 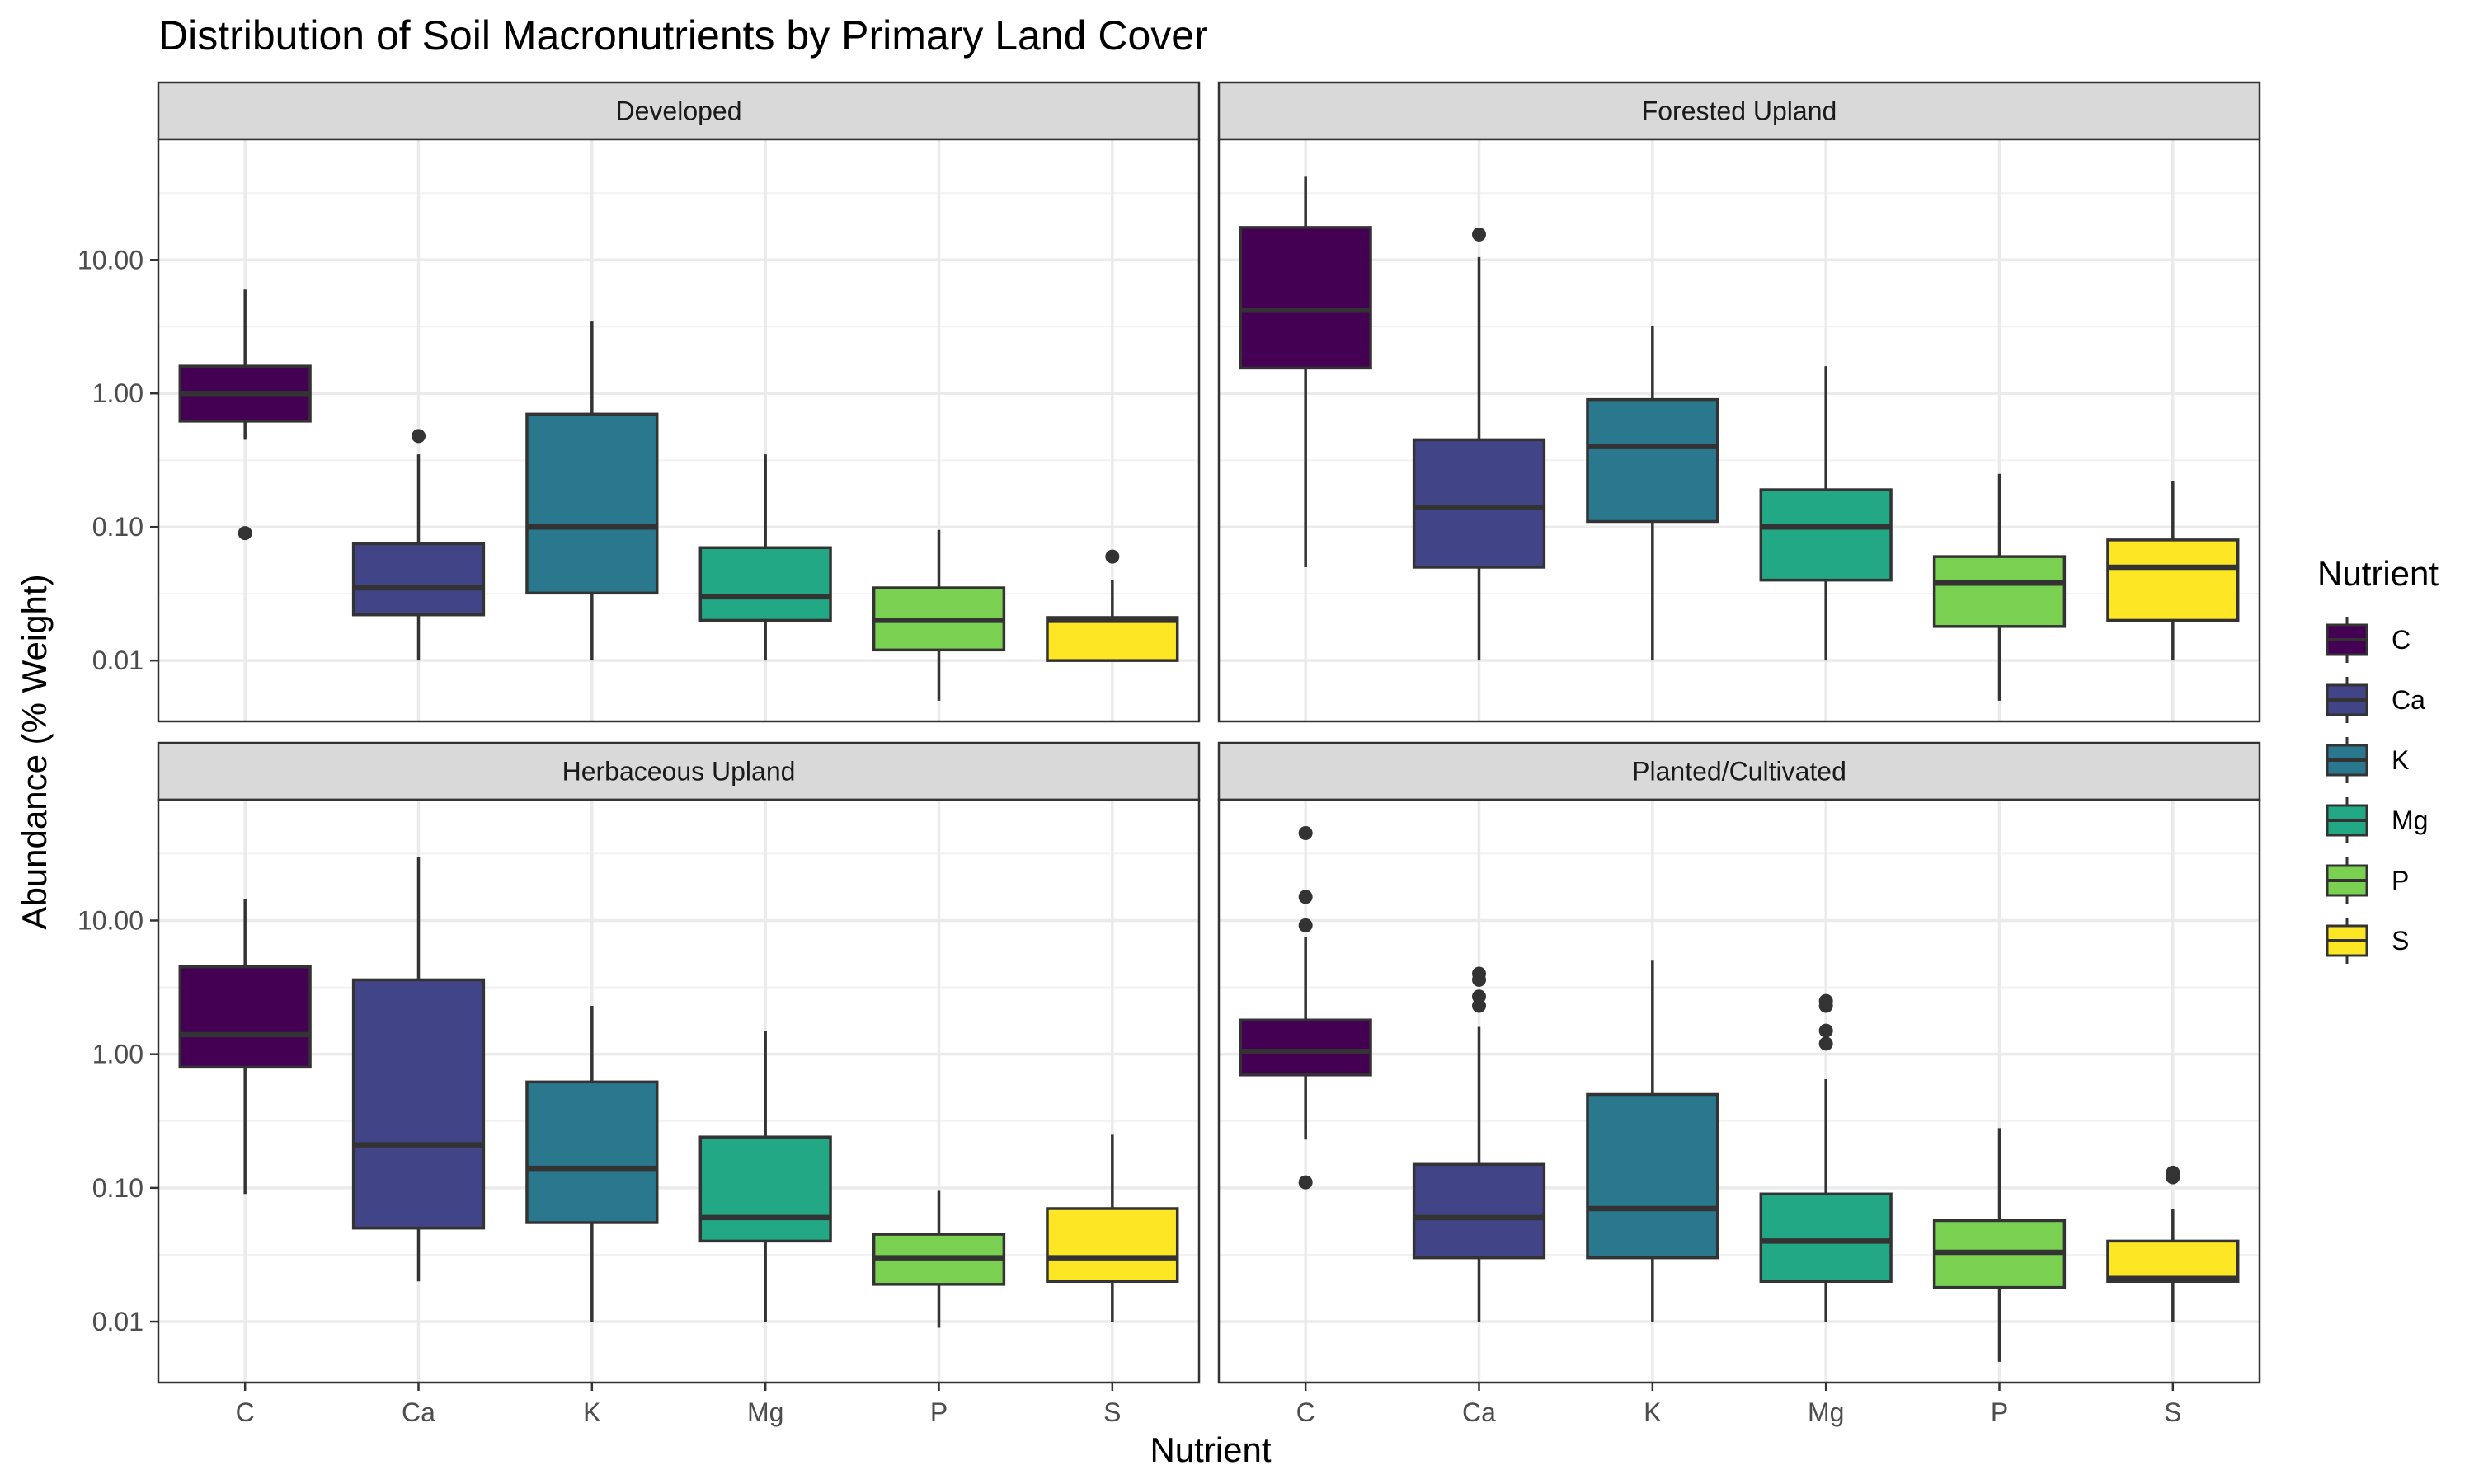 I want to click on y-axis-title: Abundance (% Weight), so click(x=34, y=751).